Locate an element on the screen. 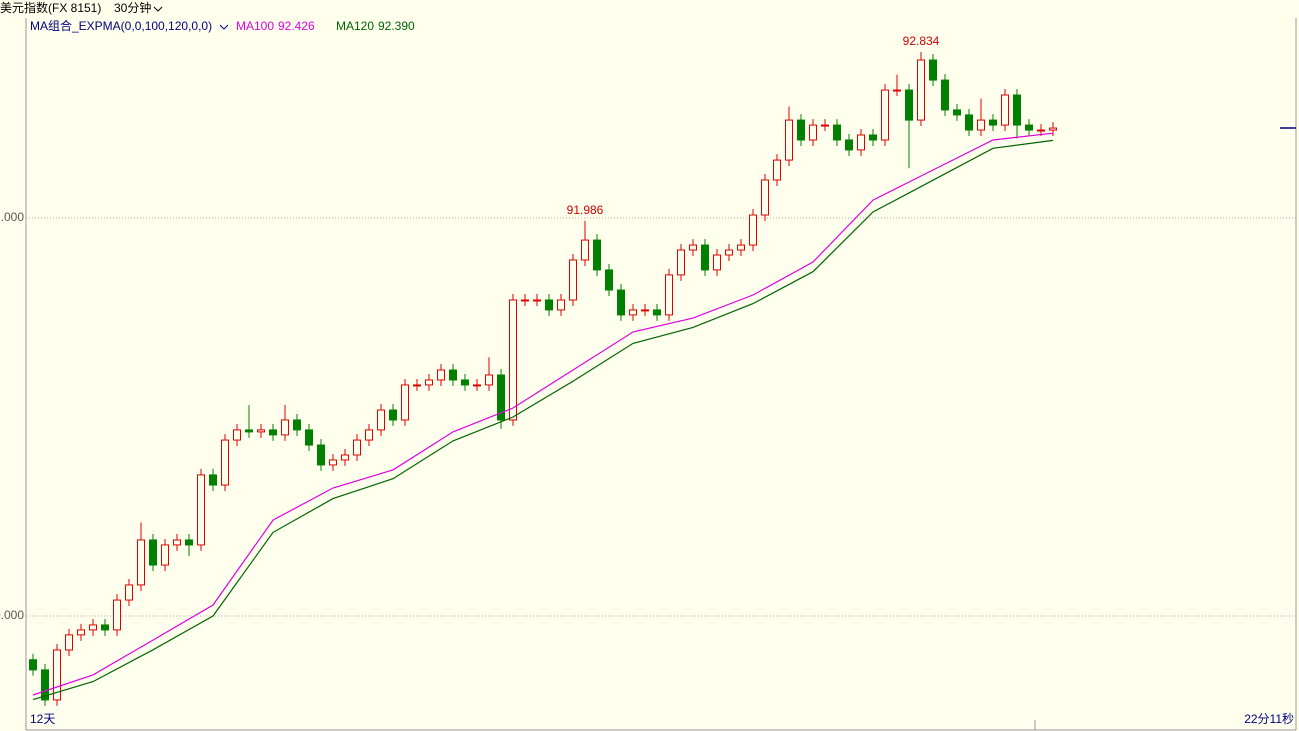  timer: 22分11秒 is located at coordinates (1269, 719).